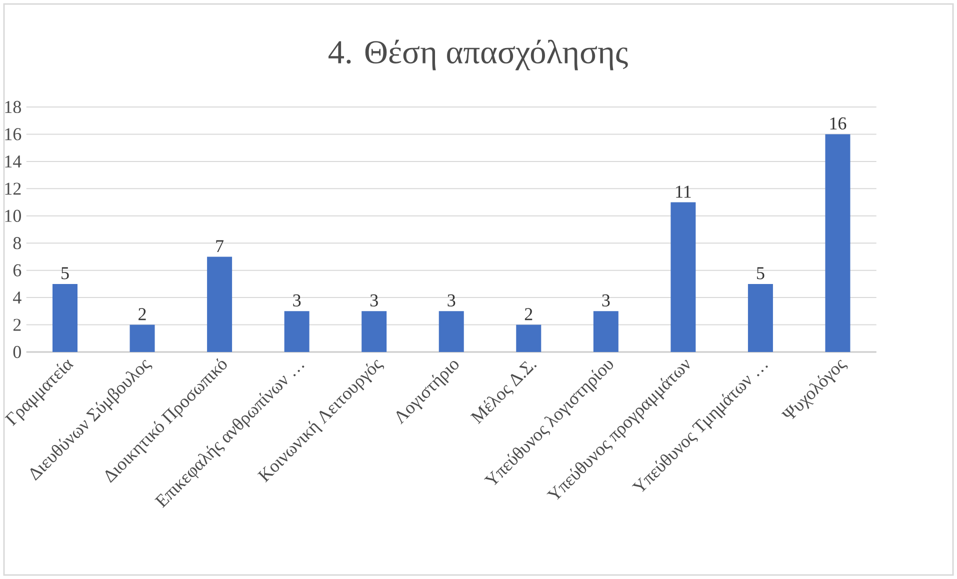 The image size is (957, 579). What do you see at coordinates (220, 246) in the screenshot?
I see `data-label: 7` at bounding box center [220, 246].